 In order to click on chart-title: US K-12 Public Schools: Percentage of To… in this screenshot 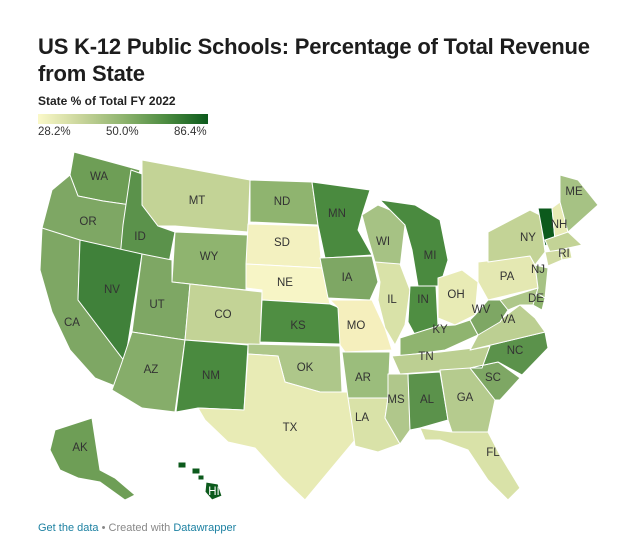, I will do `click(314, 60)`.